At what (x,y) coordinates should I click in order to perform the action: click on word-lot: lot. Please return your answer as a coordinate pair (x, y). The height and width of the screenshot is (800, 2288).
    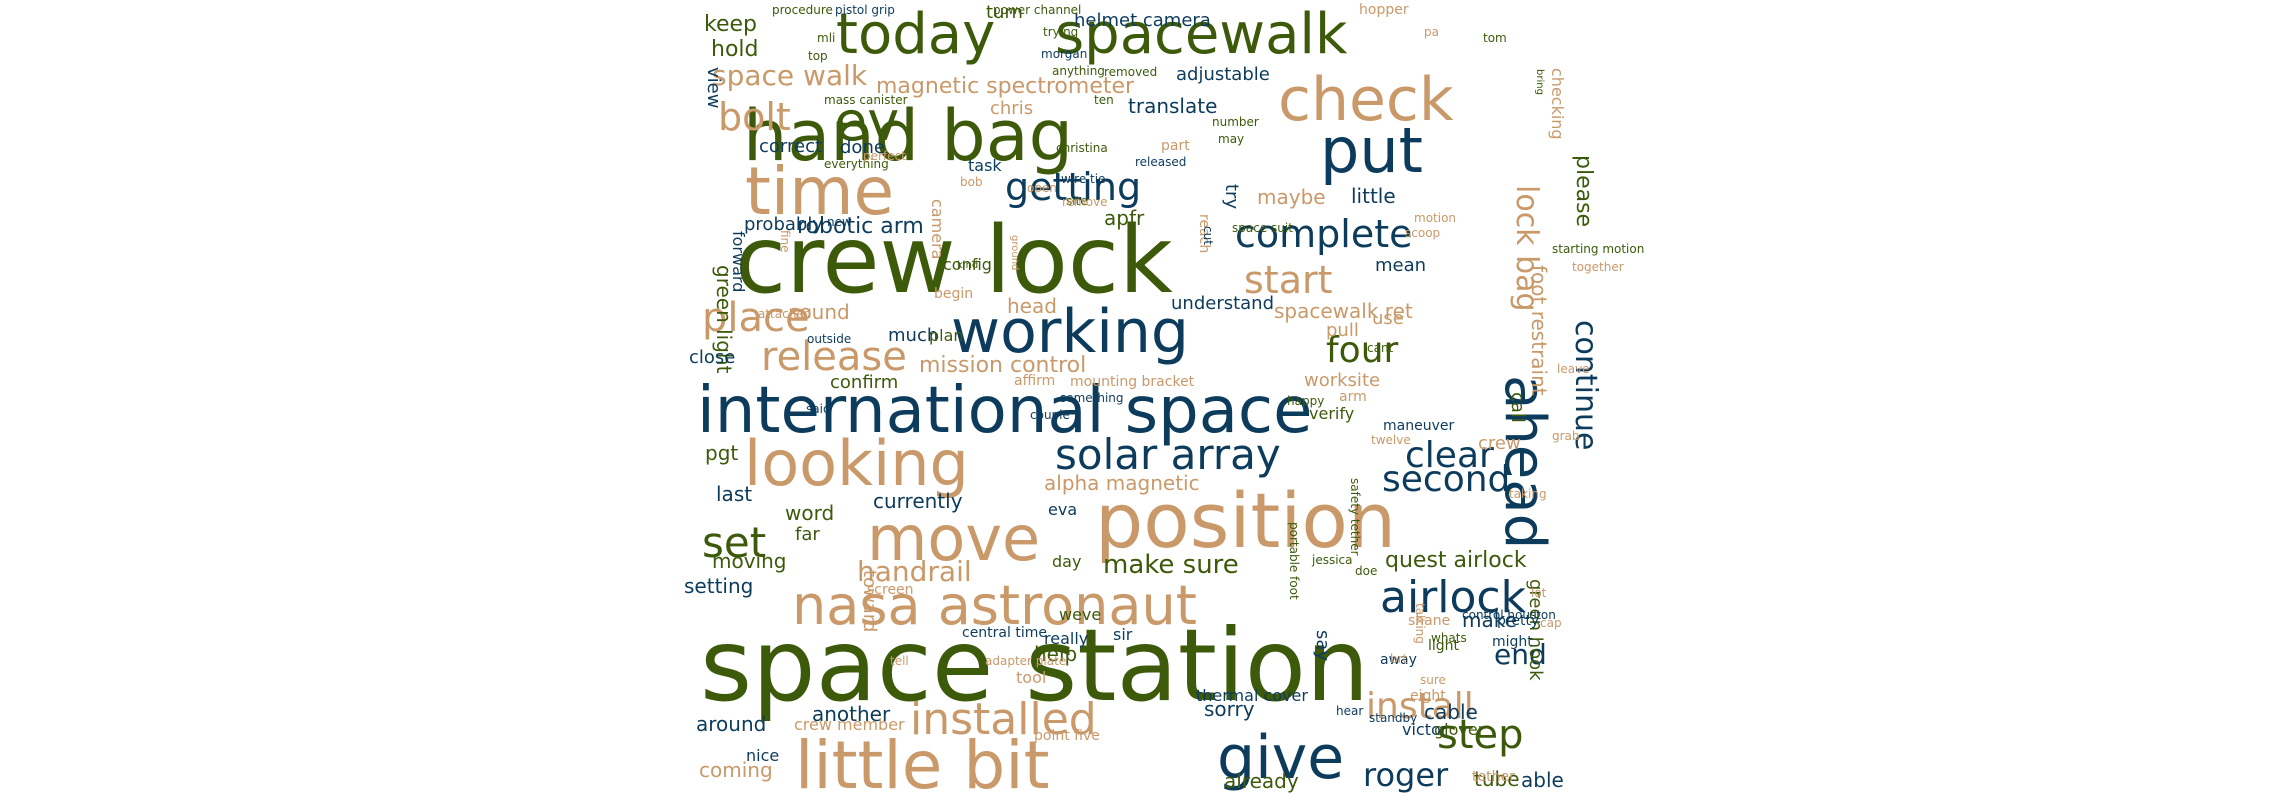
    Looking at the image, I should click on (1539, 593).